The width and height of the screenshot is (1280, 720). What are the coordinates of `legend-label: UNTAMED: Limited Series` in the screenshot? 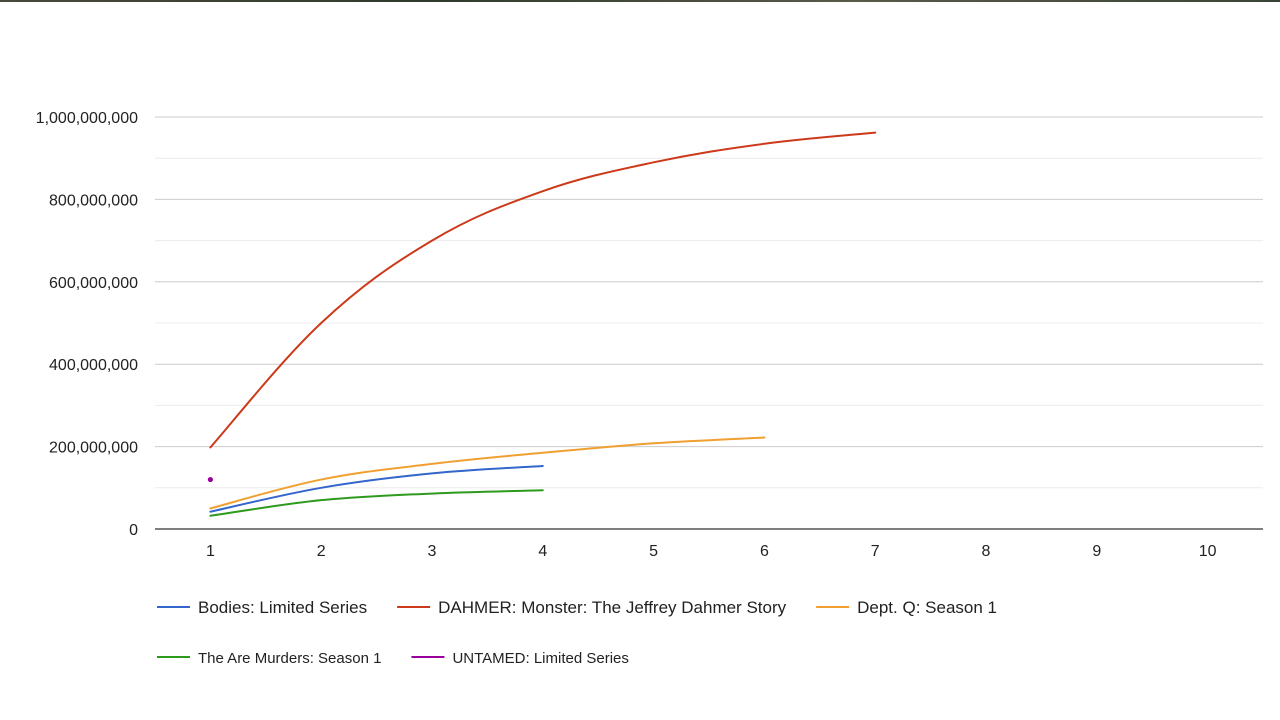 It's located at (540, 658).